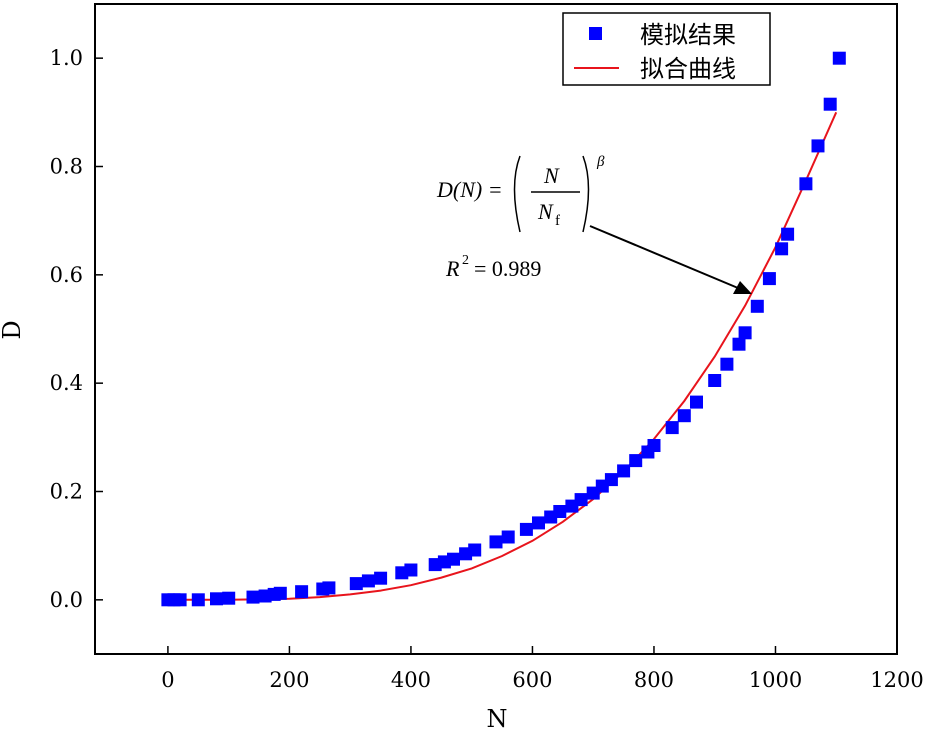 The height and width of the screenshot is (736, 926). I want to click on fraction-denominator: N, so click(545, 211).